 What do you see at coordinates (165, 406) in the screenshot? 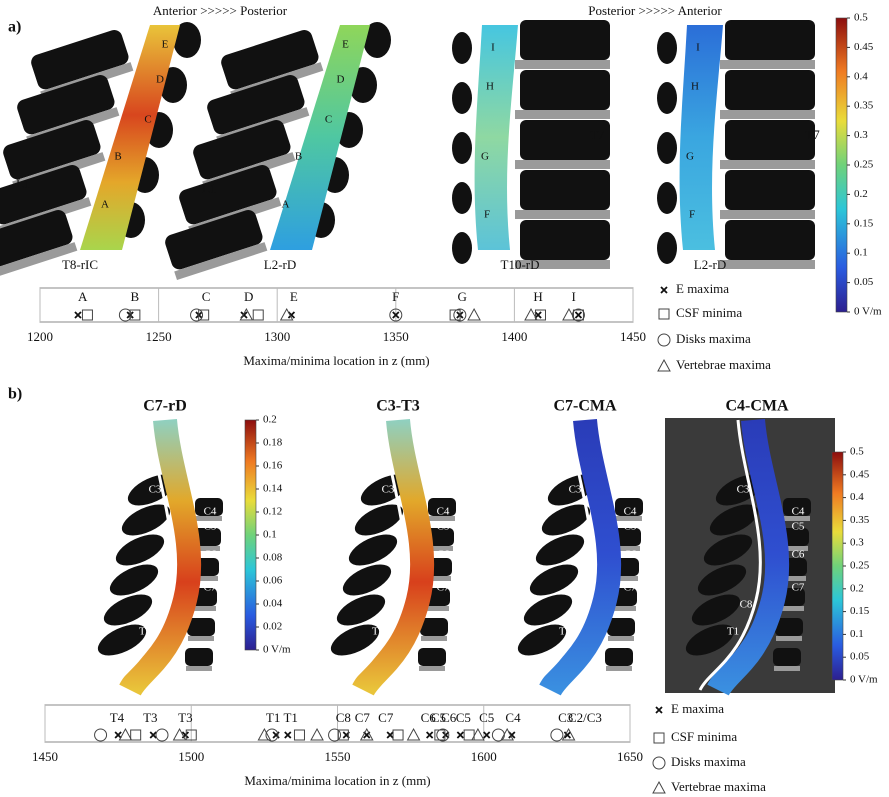
I see `image-caption: C7-rD` at bounding box center [165, 406].